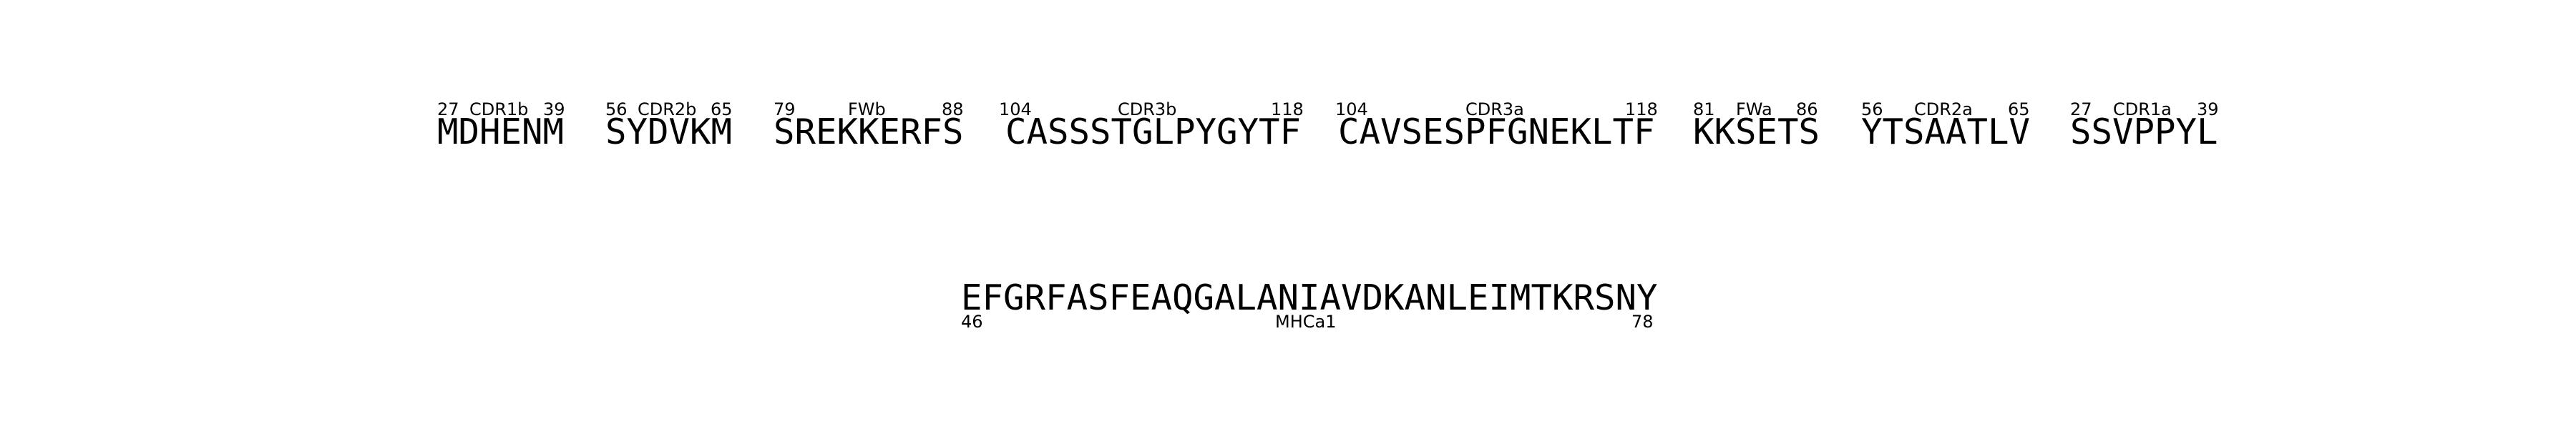  Describe the element at coordinates (501, 132) in the screenshot. I see `sequence: MDHENM` at that location.